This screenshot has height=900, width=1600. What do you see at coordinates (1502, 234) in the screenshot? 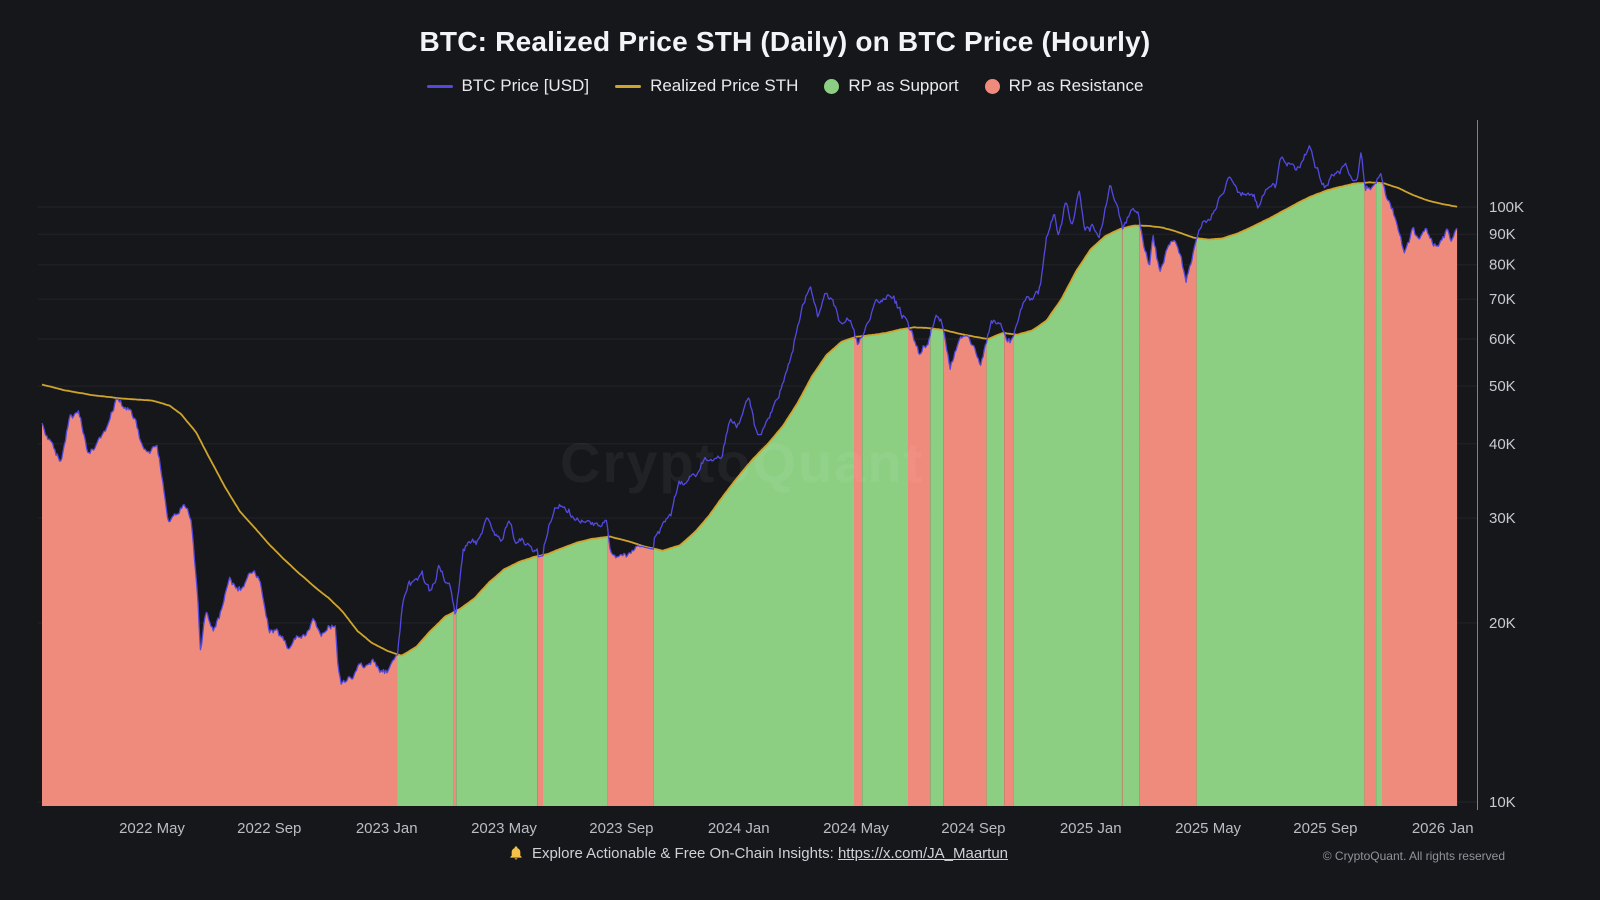
I see `y-axis-label: 90K` at bounding box center [1502, 234].